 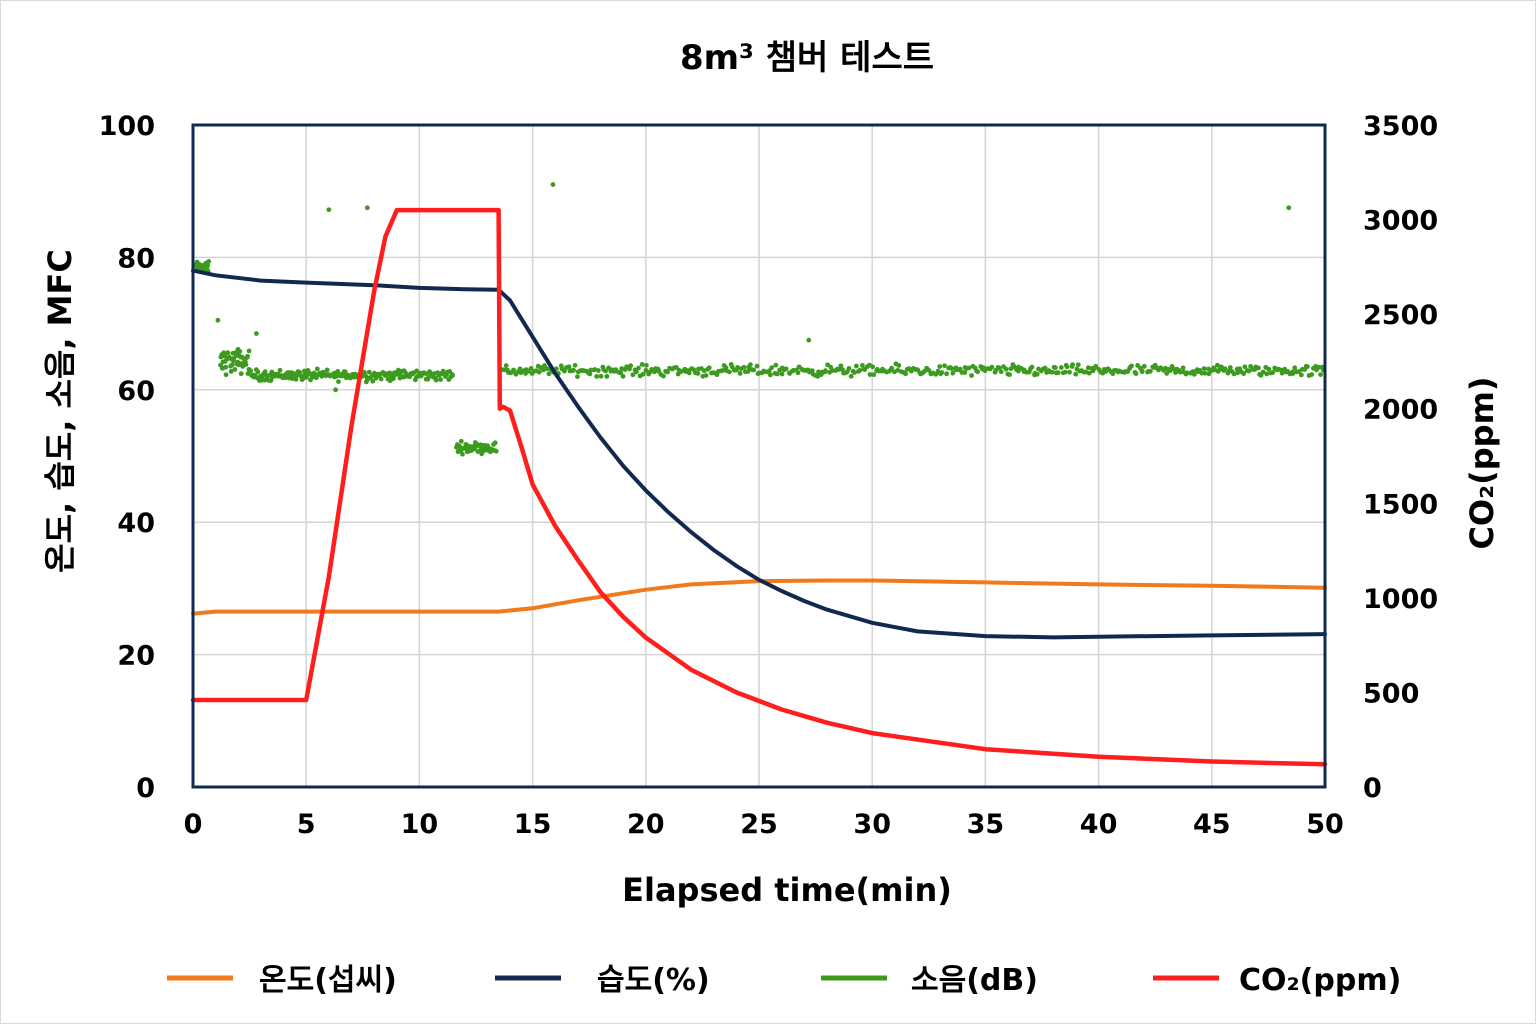 I want to click on y-right-tick-label: 500, so click(x=1391, y=693).